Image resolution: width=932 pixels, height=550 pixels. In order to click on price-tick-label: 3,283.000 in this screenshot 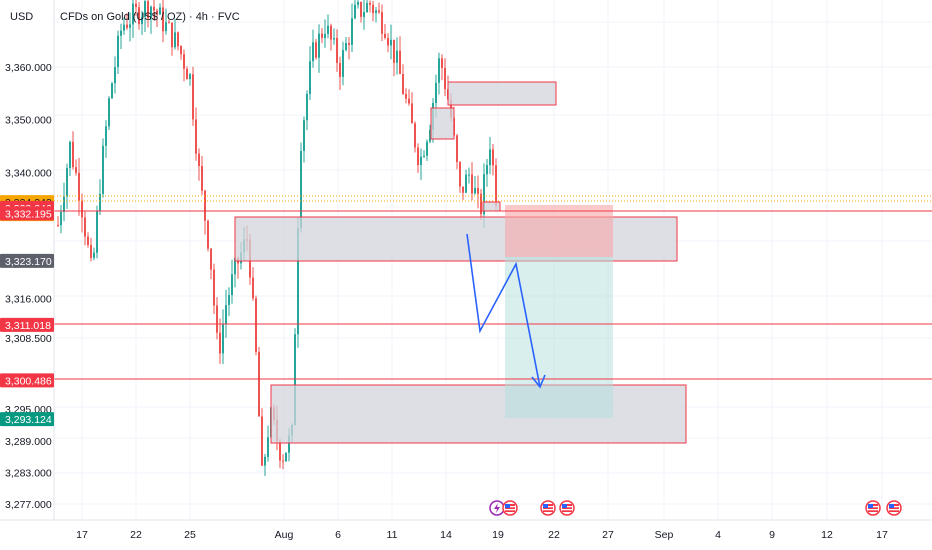, I will do `click(28, 473)`.